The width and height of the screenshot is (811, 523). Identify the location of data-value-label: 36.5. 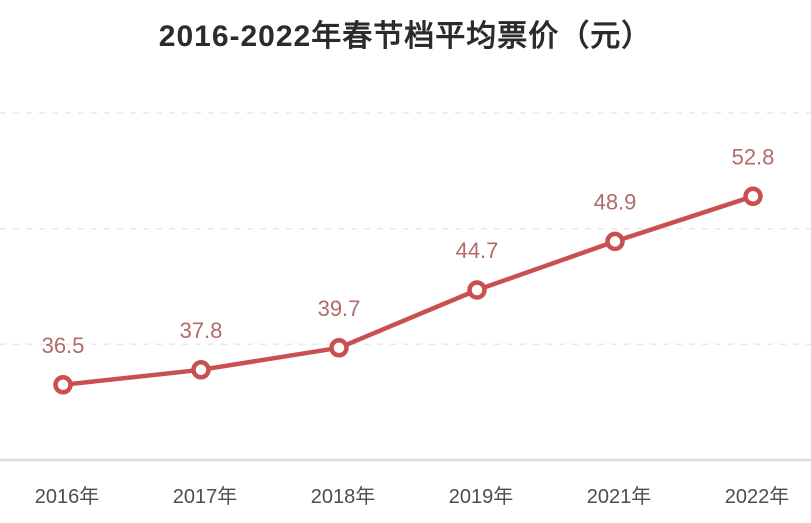
(63, 345).